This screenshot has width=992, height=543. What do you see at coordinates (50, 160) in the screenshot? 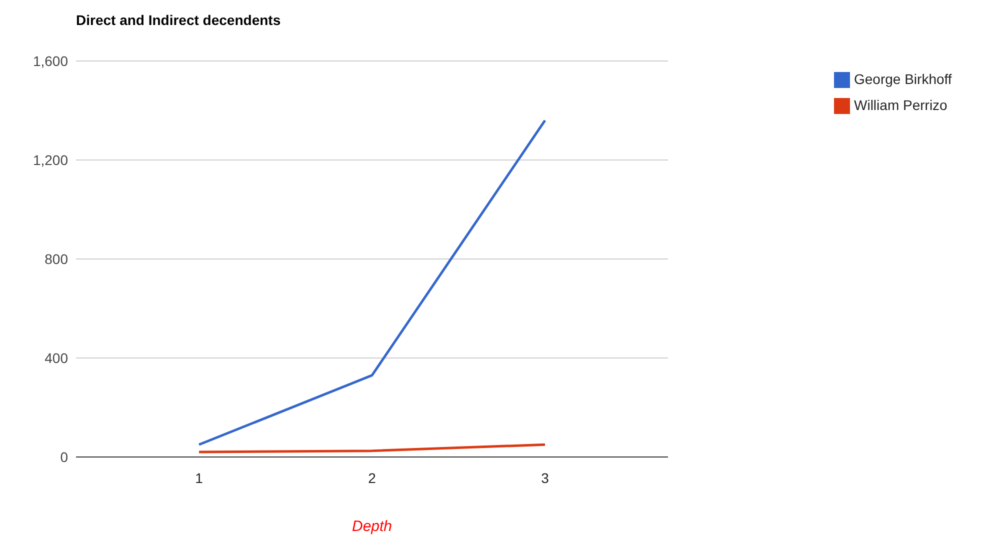
I see `y-tick-label: 1,200` at bounding box center [50, 160].